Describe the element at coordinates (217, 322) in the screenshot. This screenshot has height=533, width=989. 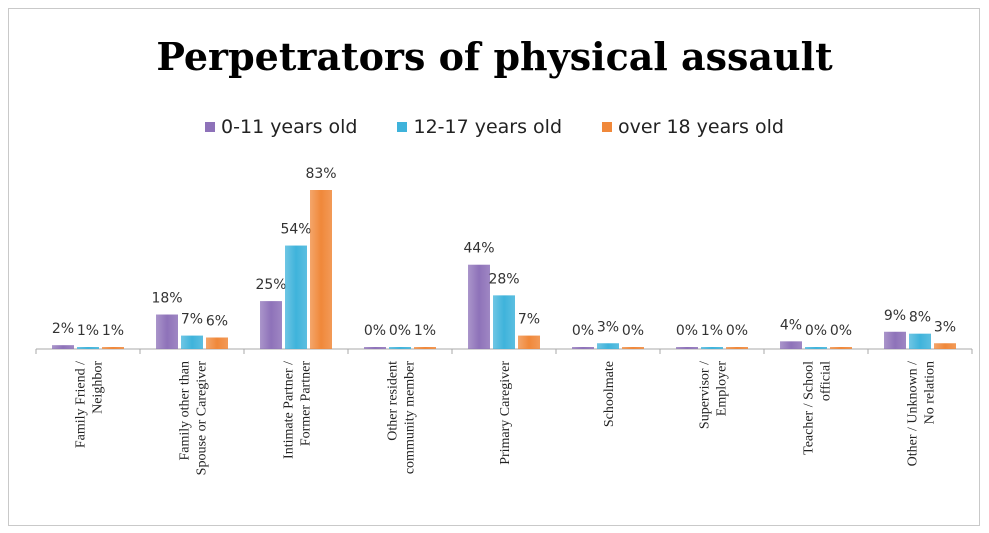
I see `data-label: 6%` at that location.